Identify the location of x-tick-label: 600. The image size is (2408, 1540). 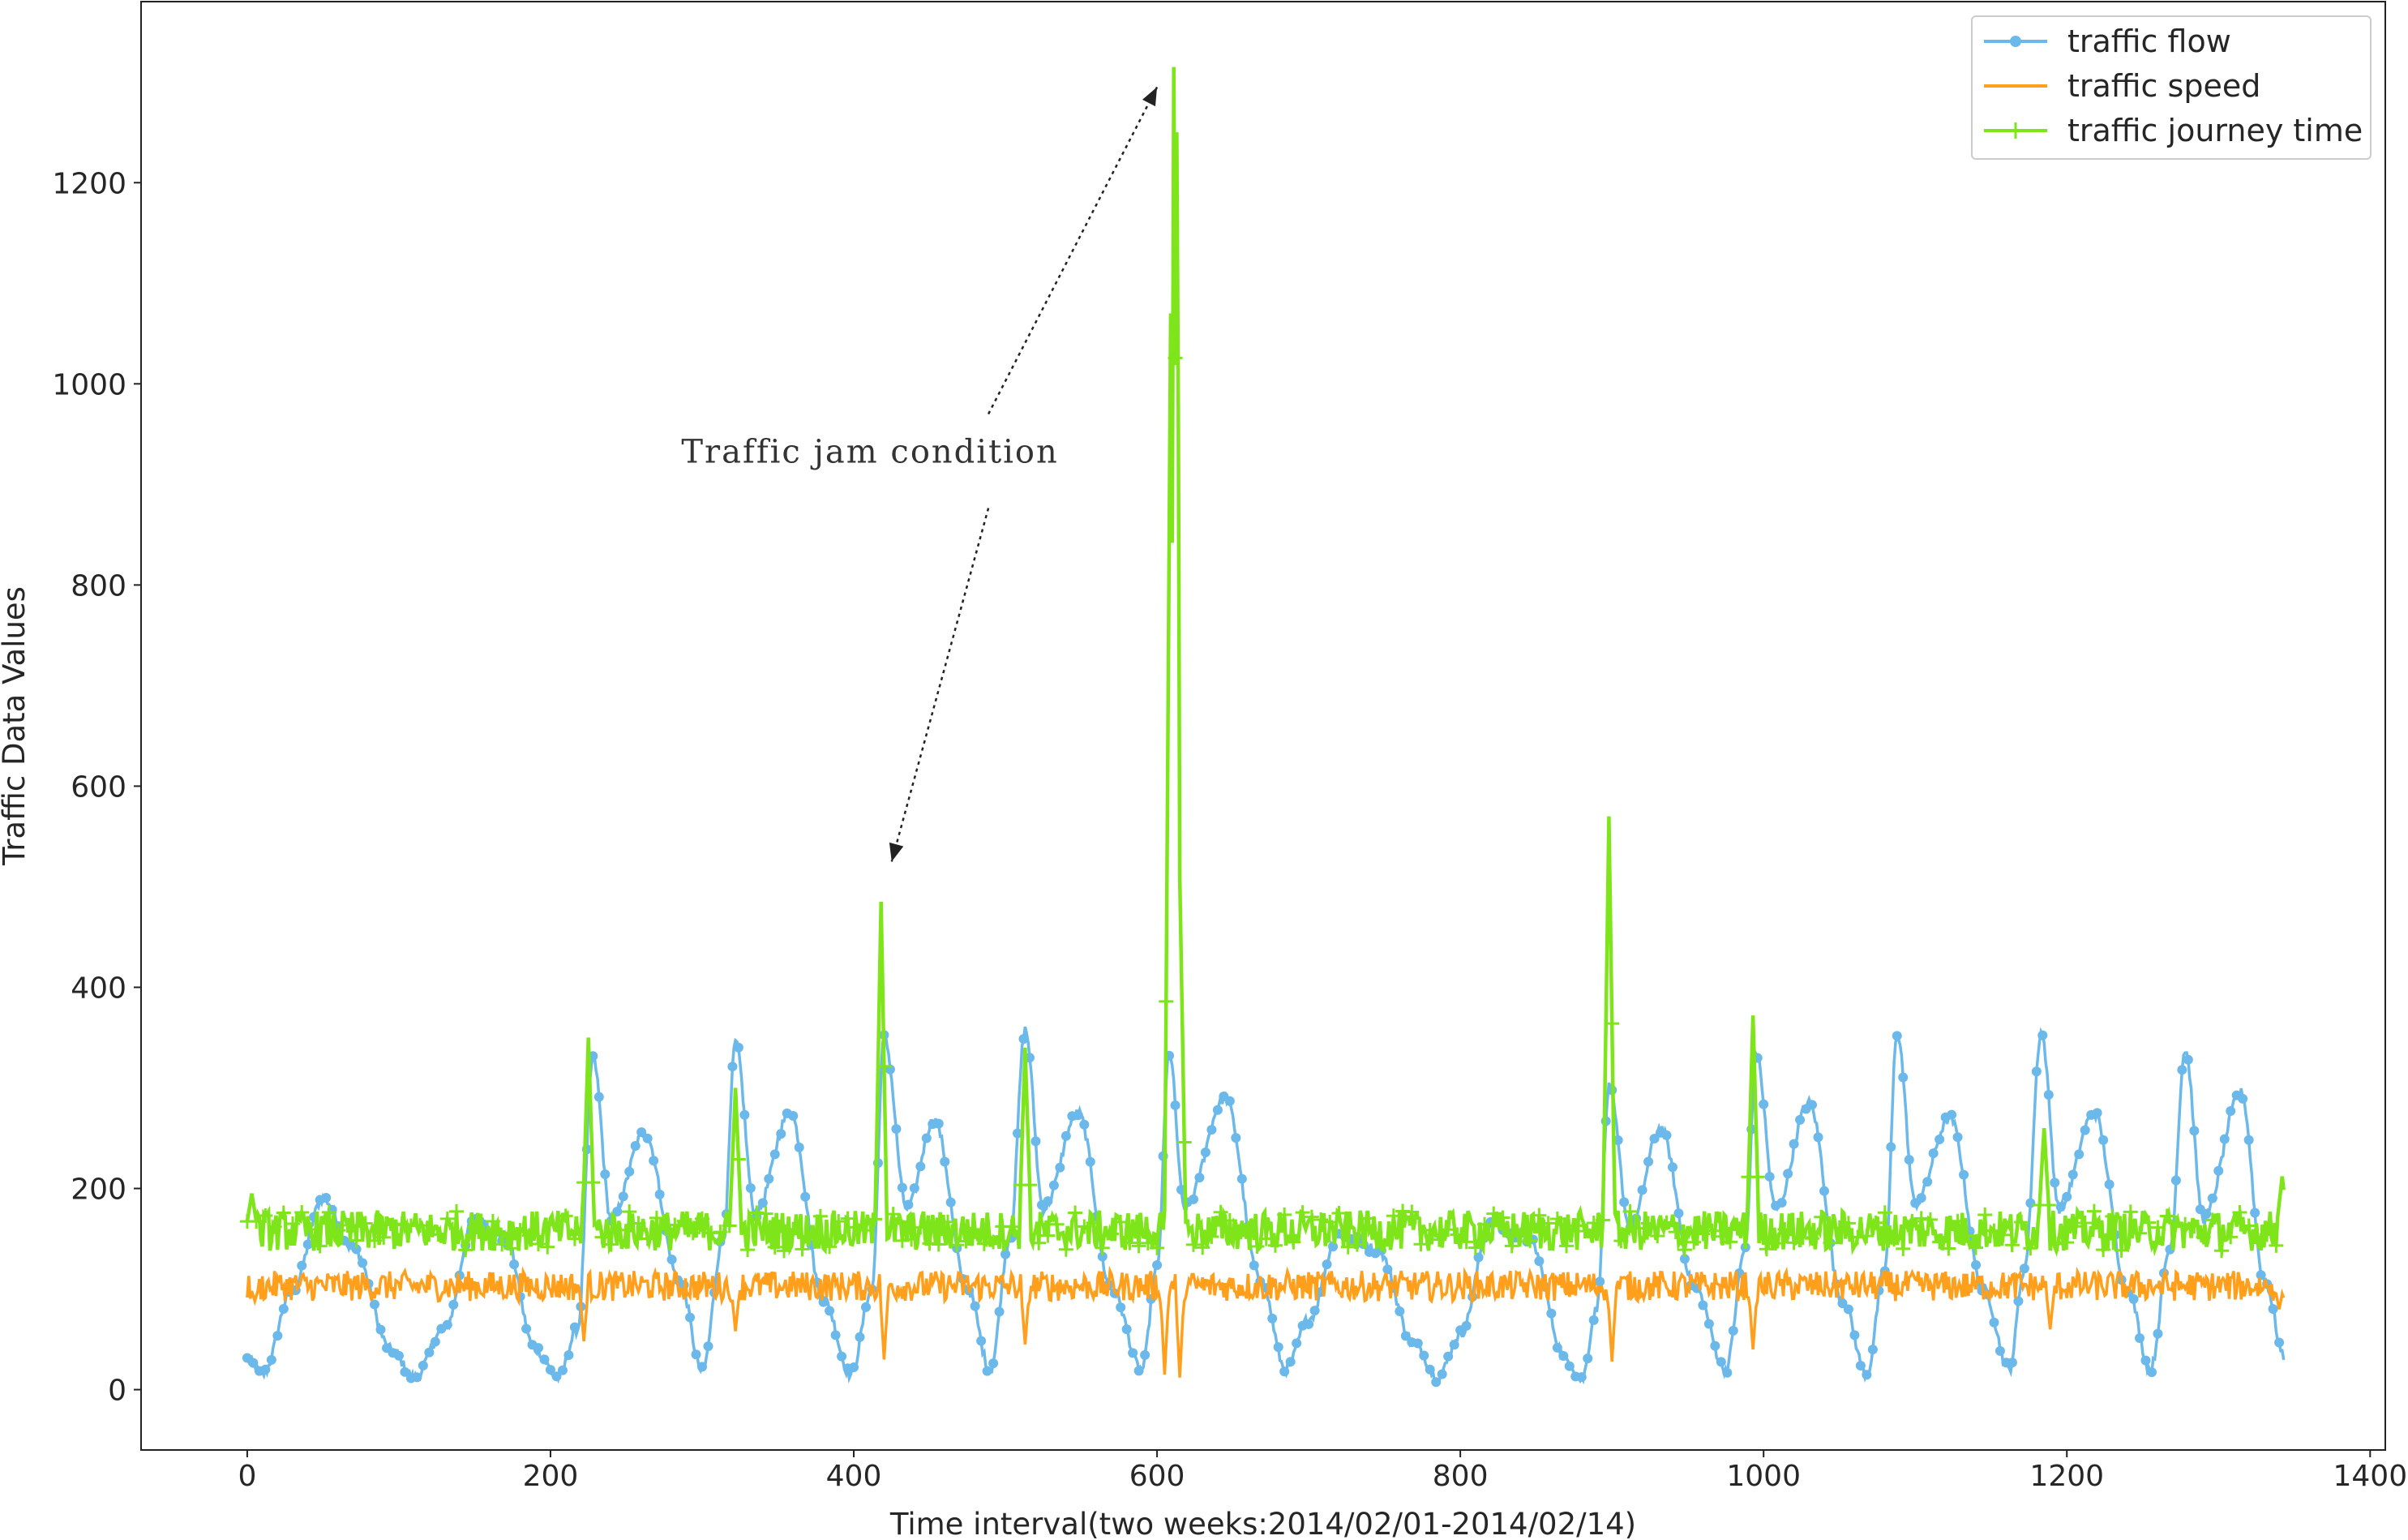
(1157, 1476).